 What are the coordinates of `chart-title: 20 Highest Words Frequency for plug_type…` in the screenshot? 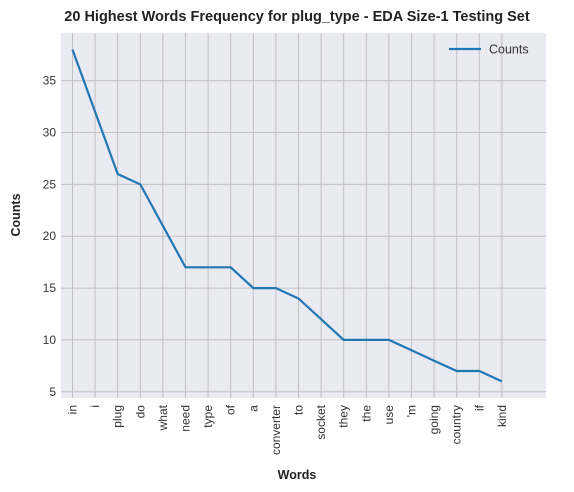 It's located at (297, 17).